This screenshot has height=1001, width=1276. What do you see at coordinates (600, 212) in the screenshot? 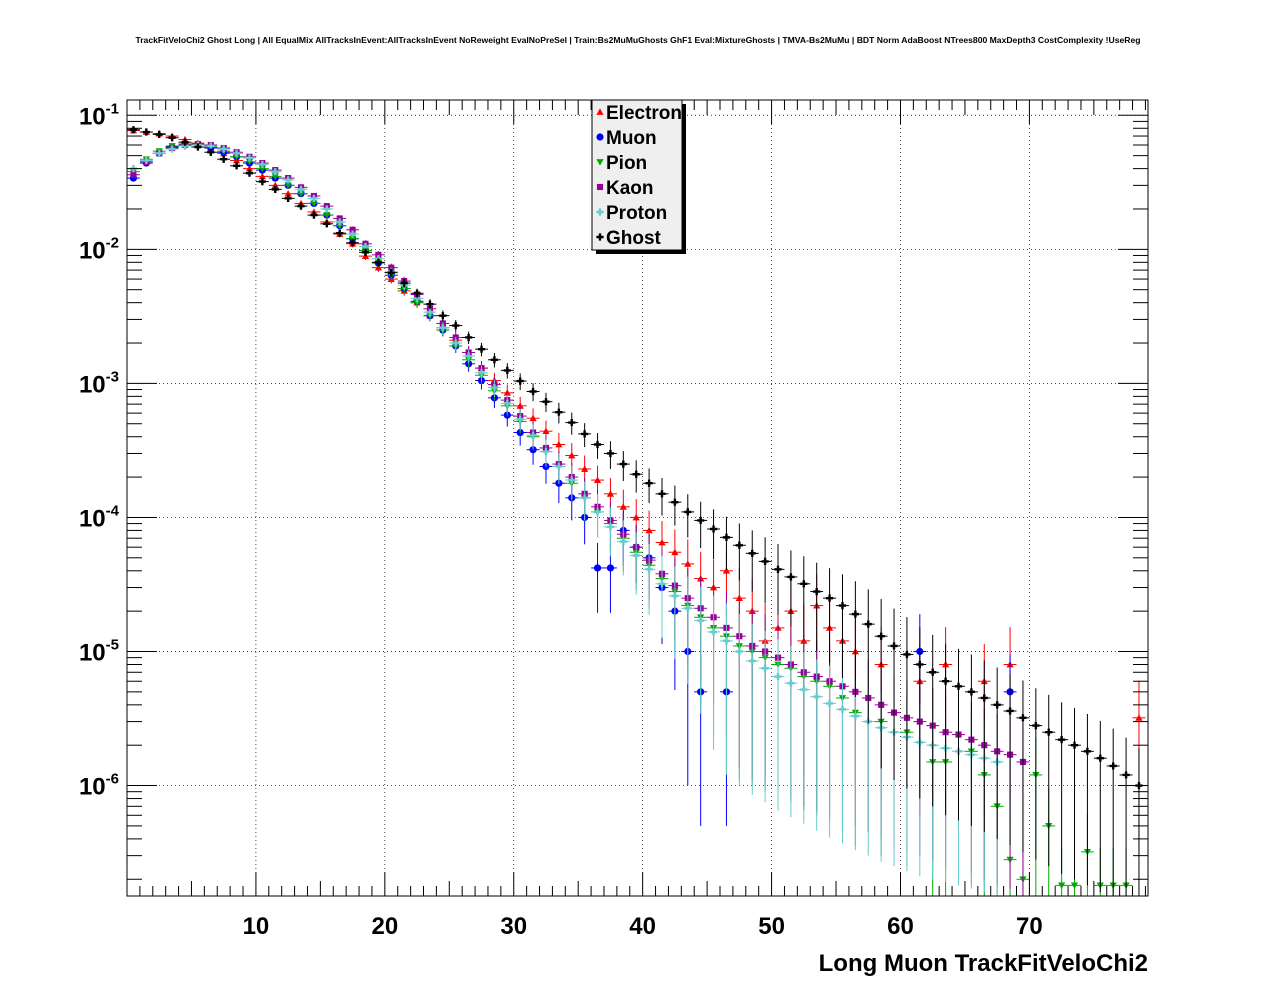
I see `legend-marker-proton` at bounding box center [600, 212].